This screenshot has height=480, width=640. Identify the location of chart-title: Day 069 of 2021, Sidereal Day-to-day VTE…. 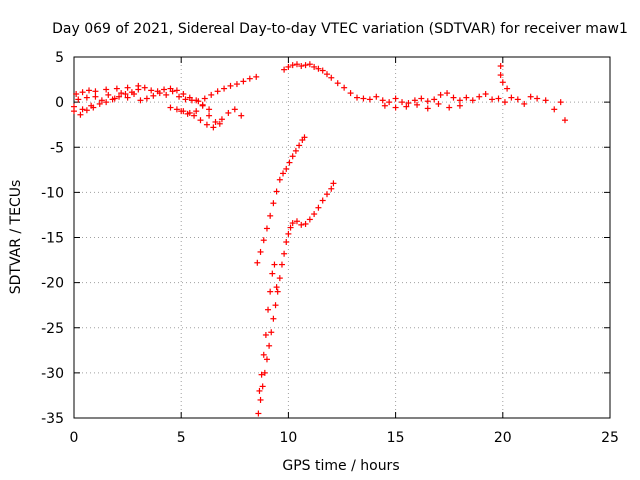
(340, 29).